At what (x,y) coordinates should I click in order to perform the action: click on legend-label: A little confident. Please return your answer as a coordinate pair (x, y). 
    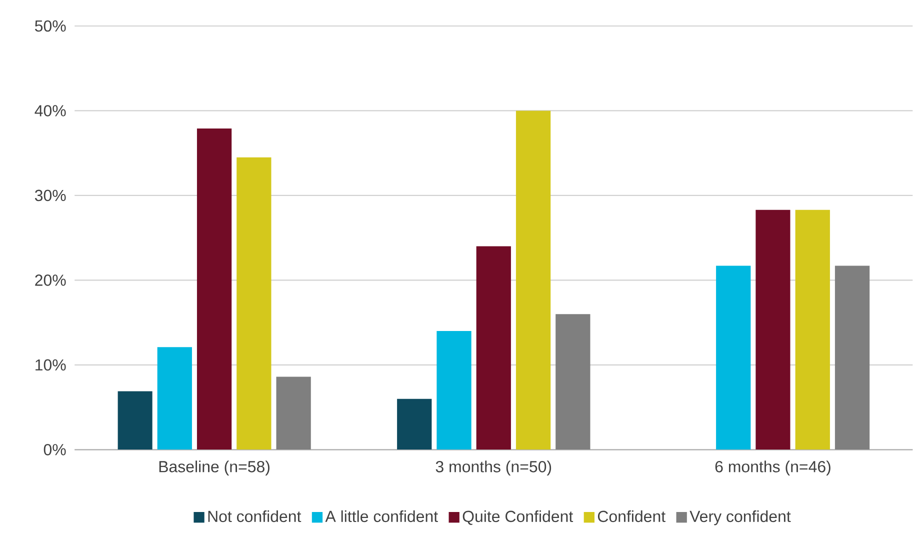
    Looking at the image, I should click on (381, 516).